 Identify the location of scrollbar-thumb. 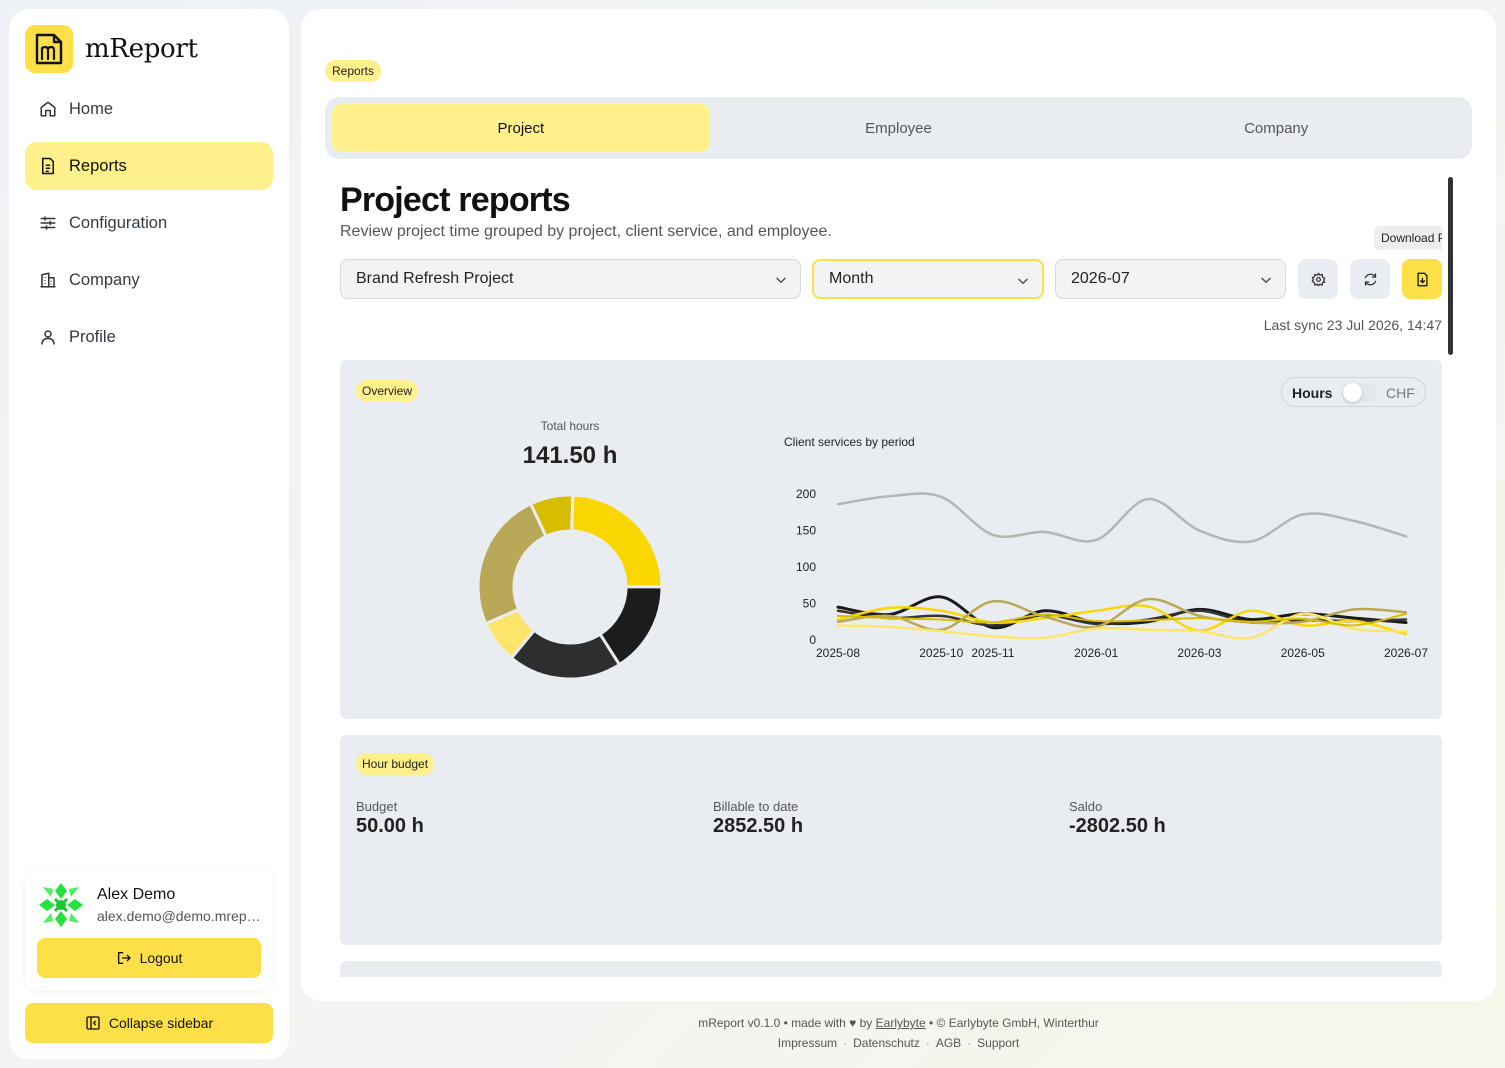
(1450, 266).